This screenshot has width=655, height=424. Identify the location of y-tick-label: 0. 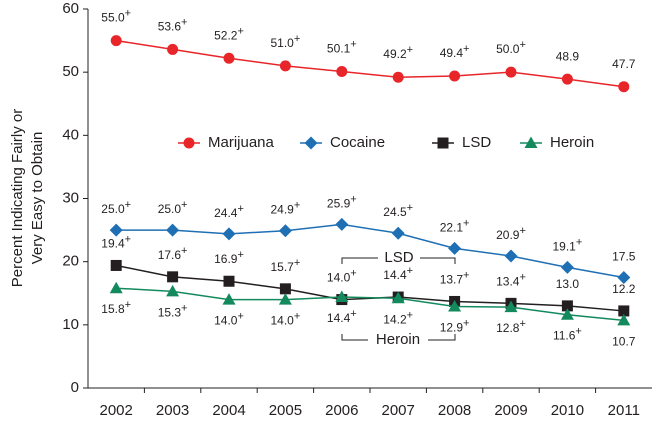
(75, 387).